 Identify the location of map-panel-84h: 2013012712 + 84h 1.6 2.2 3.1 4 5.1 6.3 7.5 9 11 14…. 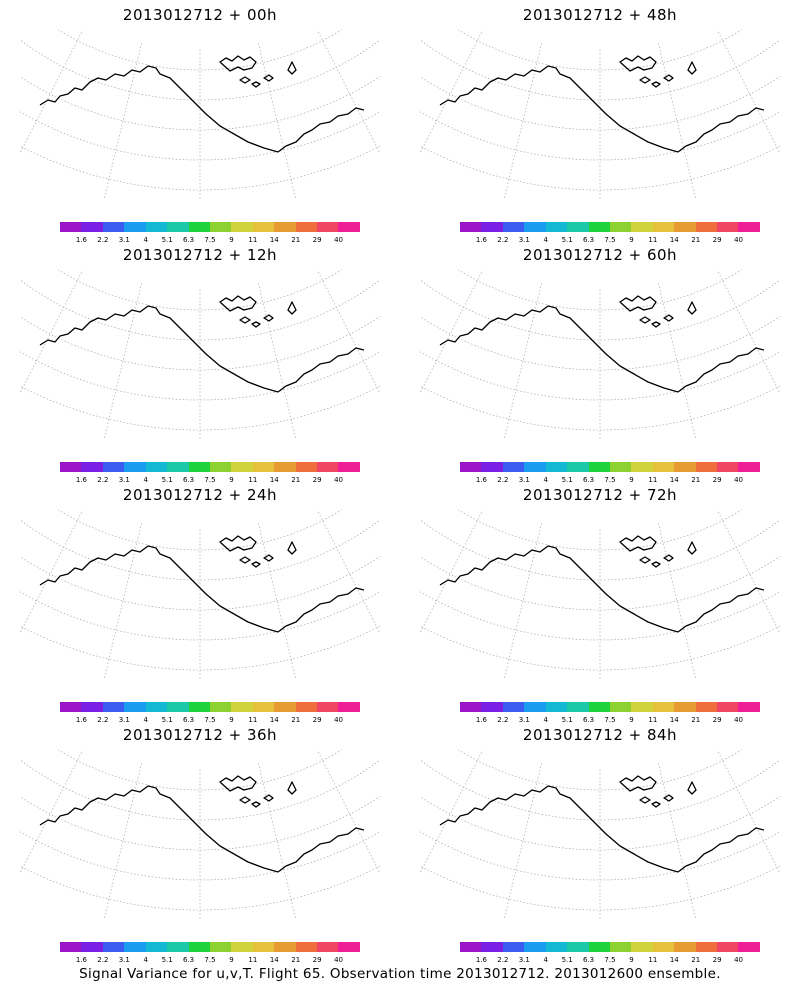
(600, 842).